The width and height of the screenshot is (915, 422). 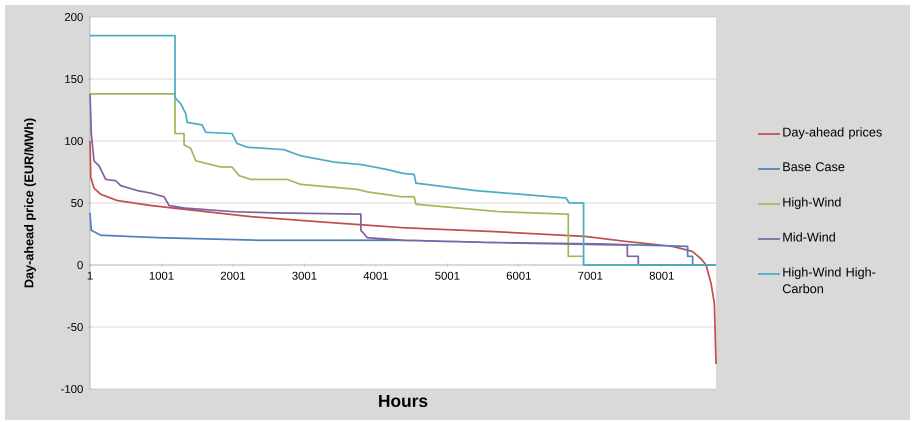 What do you see at coordinates (829, 280) in the screenshot?
I see `legend-label: High-Wind High-Carbon` at bounding box center [829, 280].